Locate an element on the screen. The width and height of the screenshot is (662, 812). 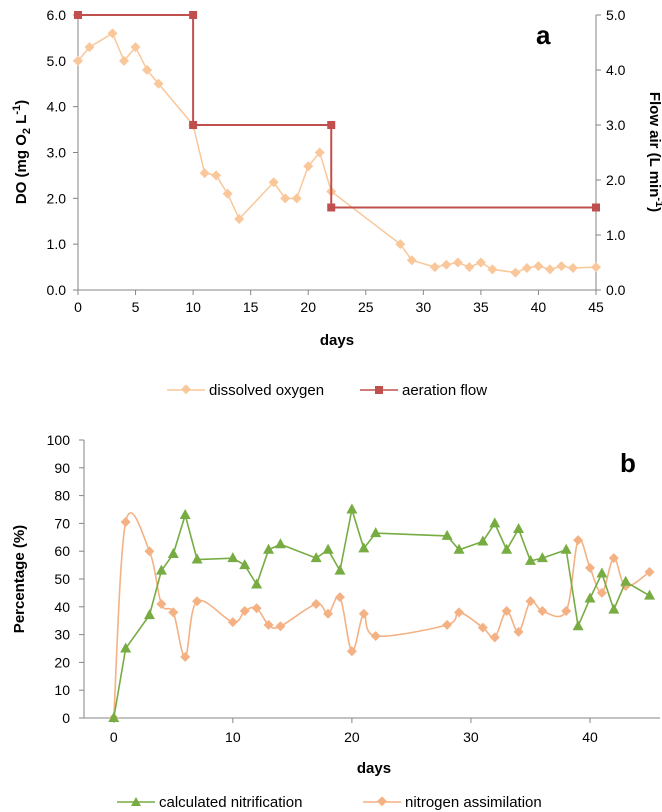
b-legend-label-nitrification: calculated nitrification is located at coordinates (230, 802).